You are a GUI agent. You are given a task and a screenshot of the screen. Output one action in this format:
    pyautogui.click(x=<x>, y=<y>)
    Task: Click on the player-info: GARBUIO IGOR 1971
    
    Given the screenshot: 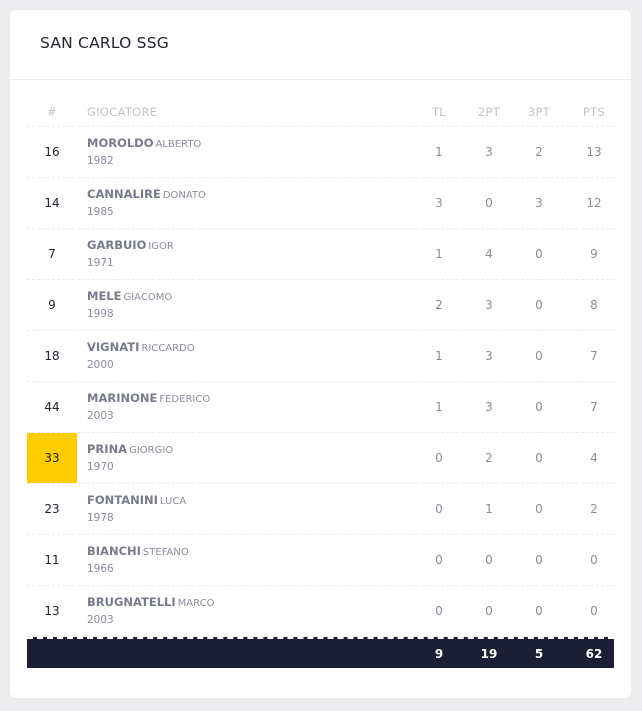 What is the action you would take?
    pyautogui.click(x=130, y=254)
    